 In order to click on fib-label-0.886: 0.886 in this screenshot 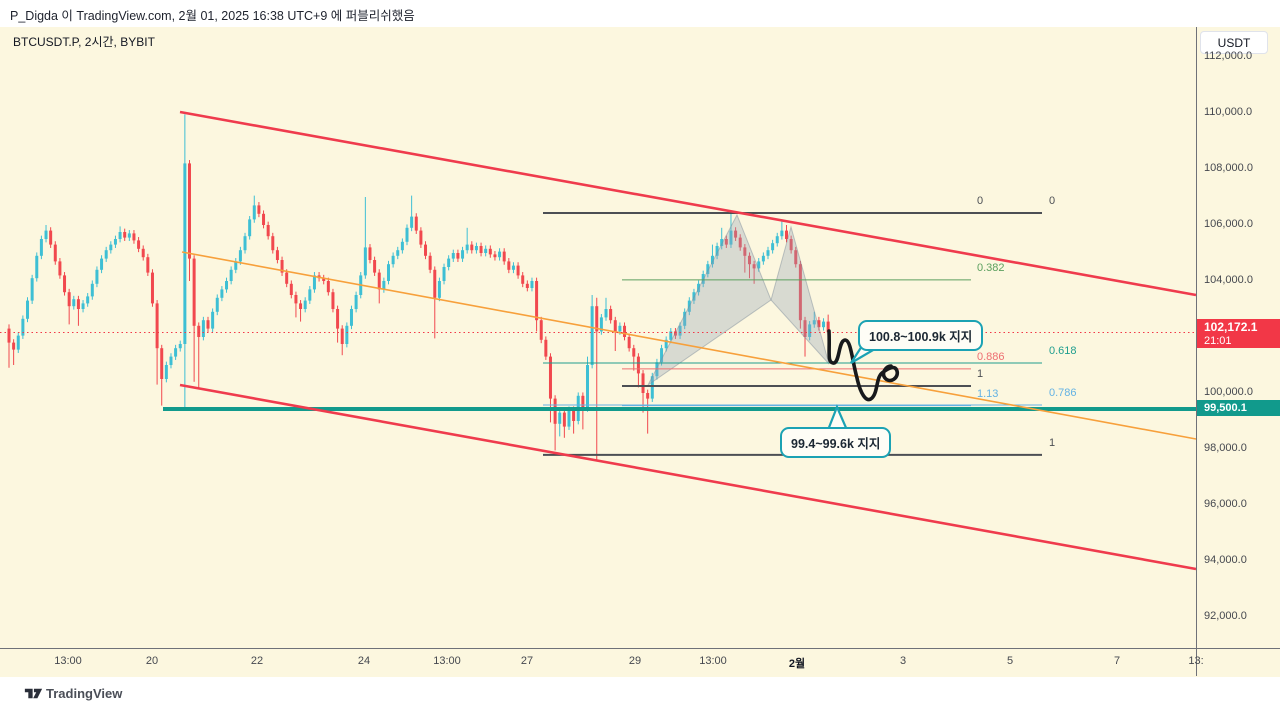, I will do `click(991, 356)`.